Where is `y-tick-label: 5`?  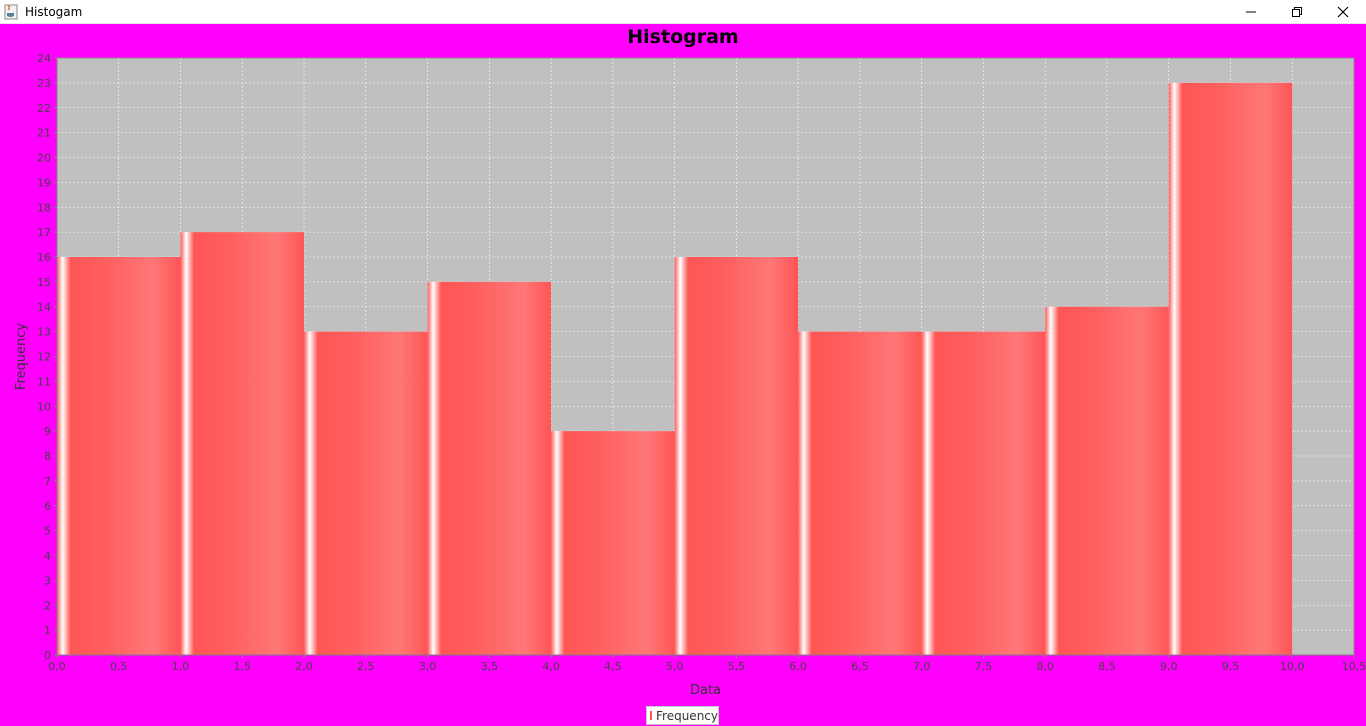
y-tick-label: 5 is located at coordinates (47, 531).